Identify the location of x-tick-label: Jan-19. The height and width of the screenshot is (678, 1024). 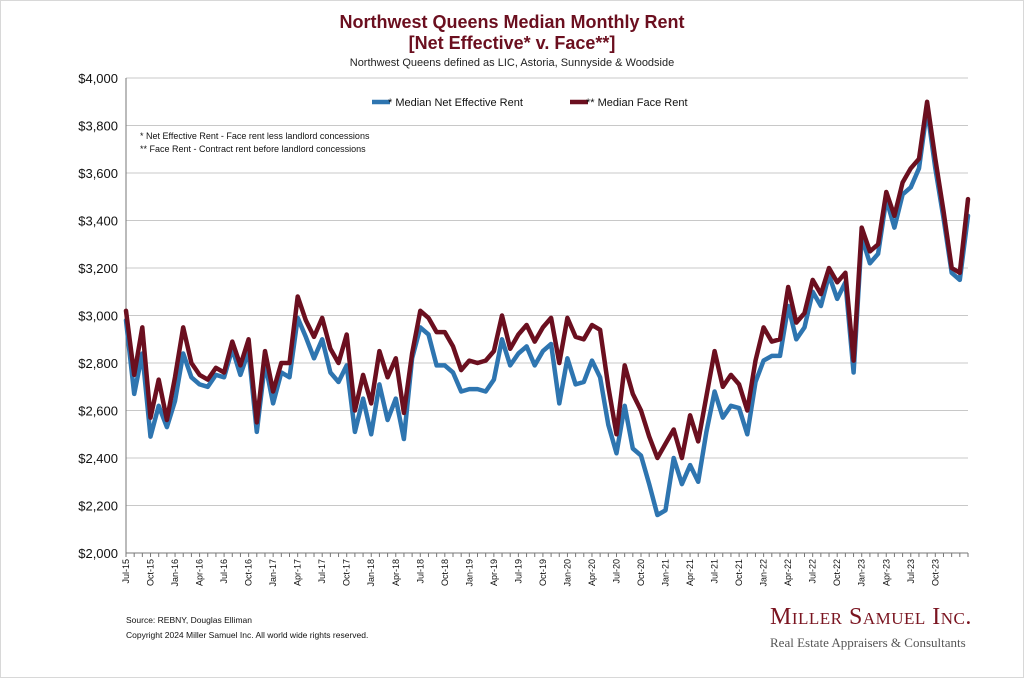
(469, 573).